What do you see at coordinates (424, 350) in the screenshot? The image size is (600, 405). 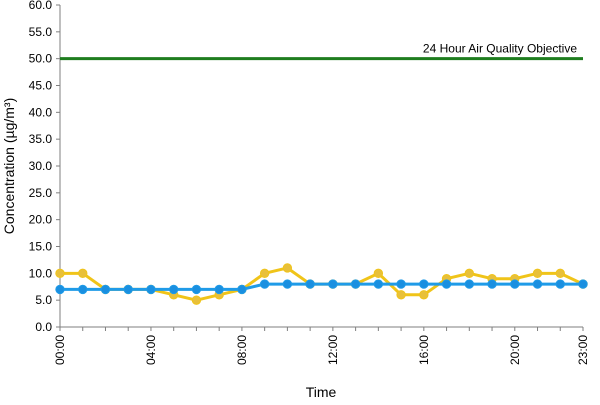 I see `x-tick-label: 16:00` at bounding box center [424, 350].